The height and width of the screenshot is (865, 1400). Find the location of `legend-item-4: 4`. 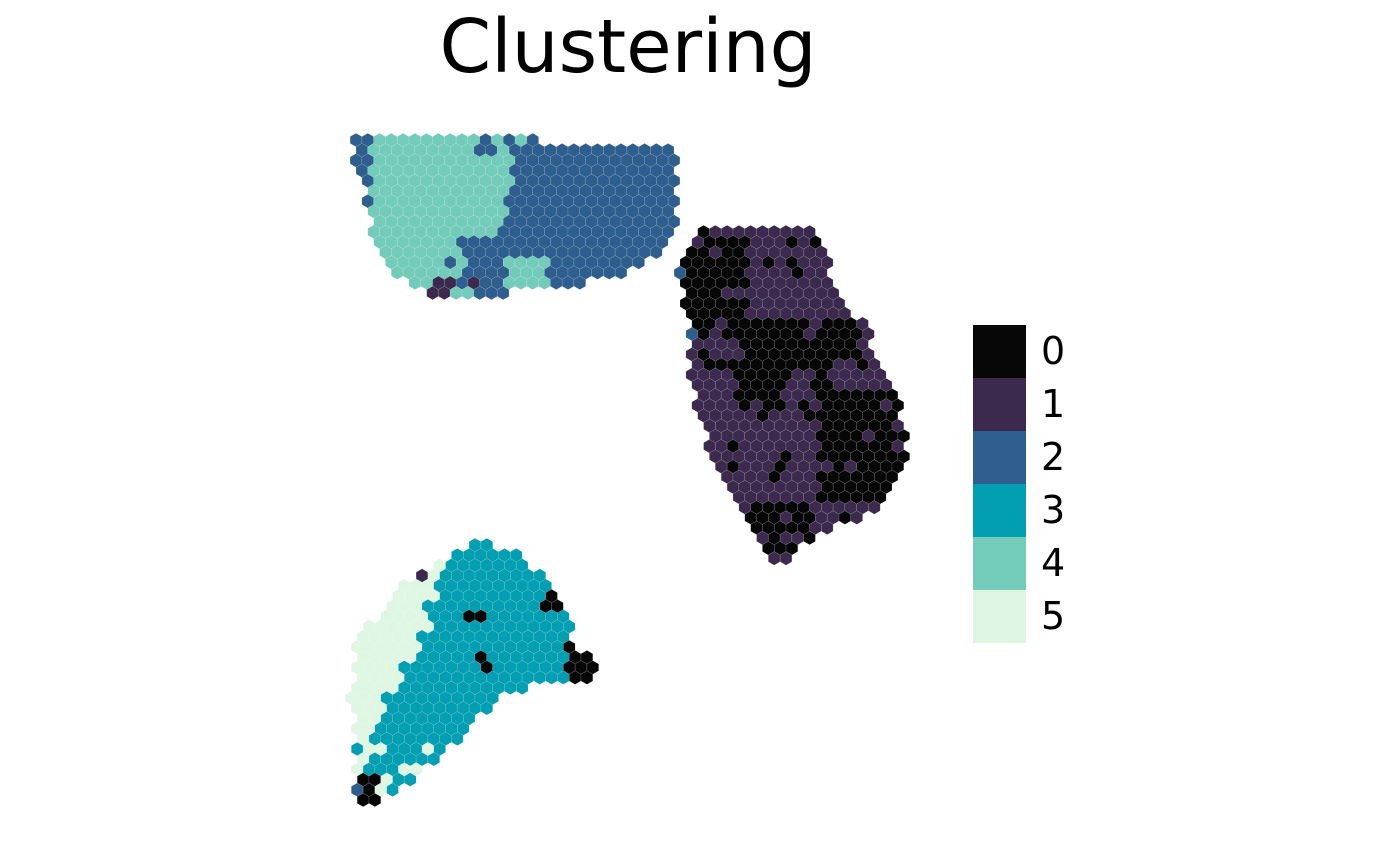

legend-item-4: 4 is located at coordinates (1033, 563).